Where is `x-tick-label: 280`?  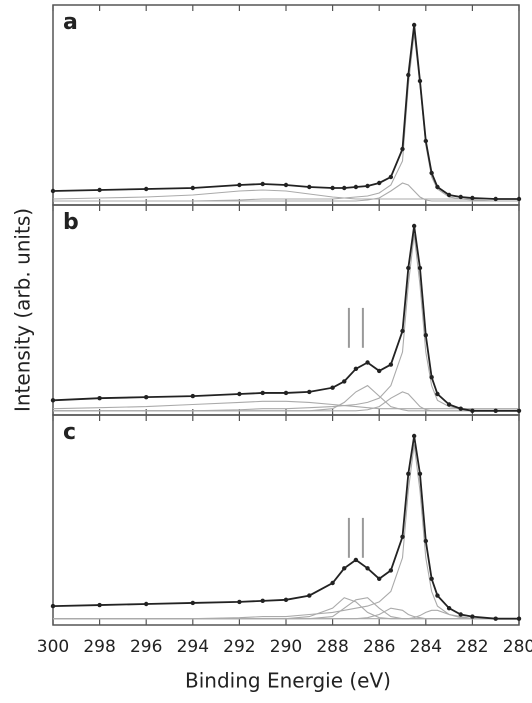
x-tick-label: 280 is located at coordinates (517, 647).